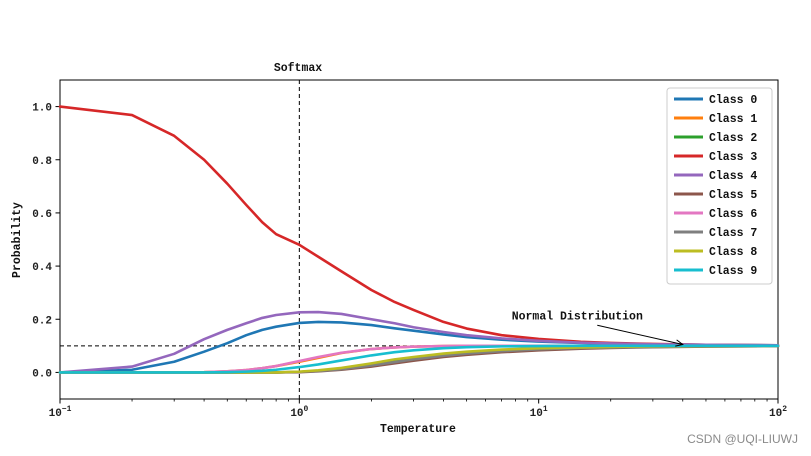 This screenshot has height=456, width=811. What do you see at coordinates (449, 400) in the screenshot?
I see `x-minor-ticks` at bounding box center [449, 400].